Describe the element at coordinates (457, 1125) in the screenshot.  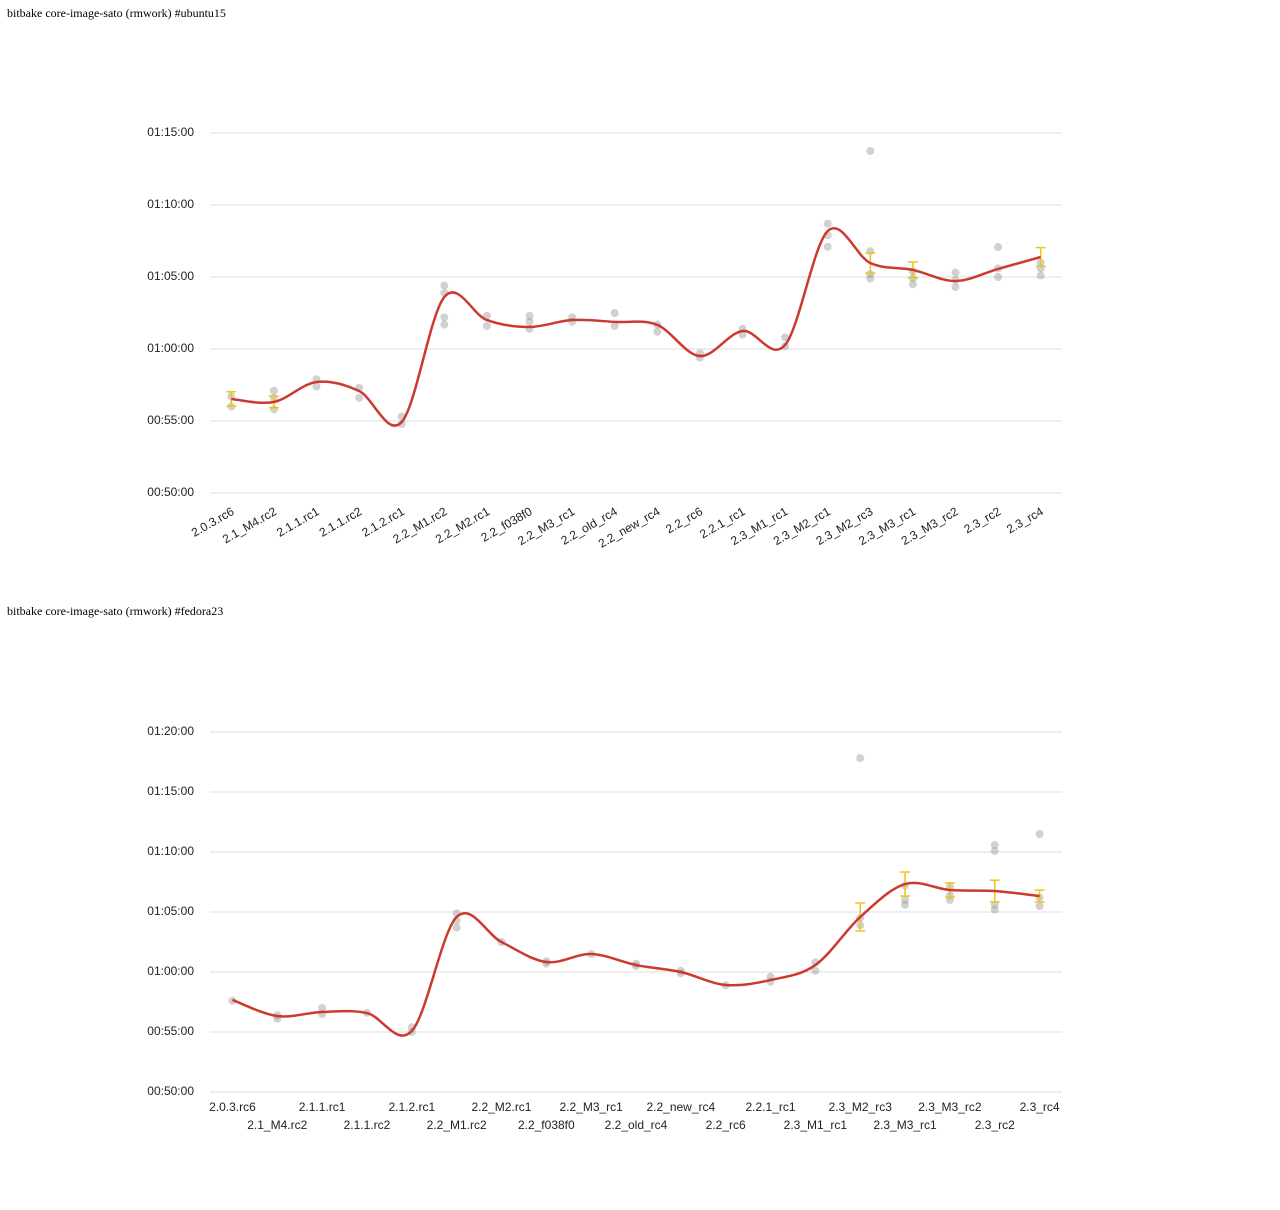
I see `x-tick-label: 2.2_M1.rc2` at that location.